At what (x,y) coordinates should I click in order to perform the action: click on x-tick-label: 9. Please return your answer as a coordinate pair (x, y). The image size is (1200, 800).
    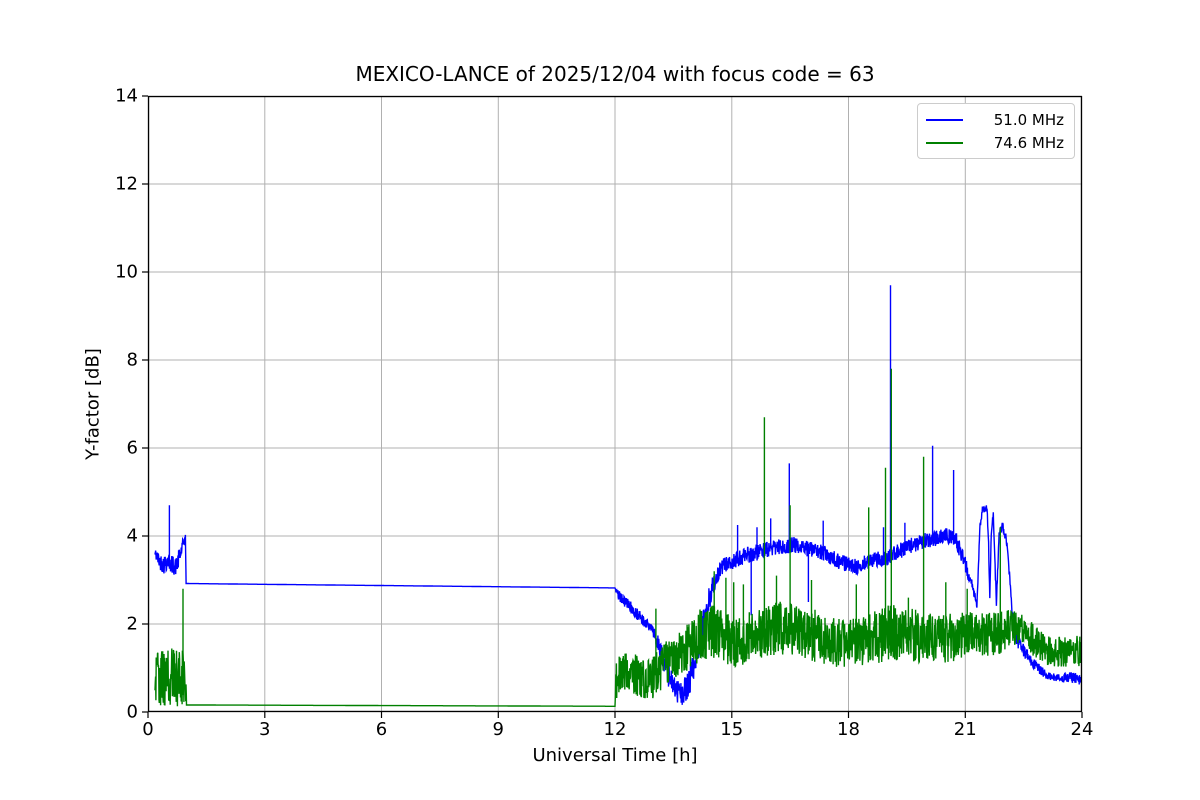
    Looking at the image, I should click on (498, 729).